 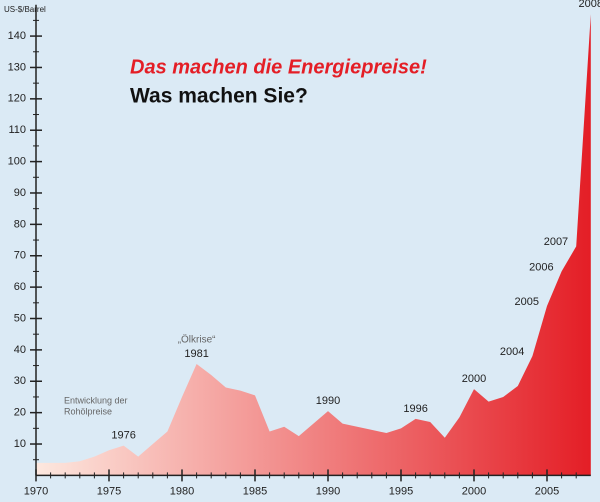 What do you see at coordinates (556, 242) in the screenshot?
I see `point-label: 2007` at bounding box center [556, 242].